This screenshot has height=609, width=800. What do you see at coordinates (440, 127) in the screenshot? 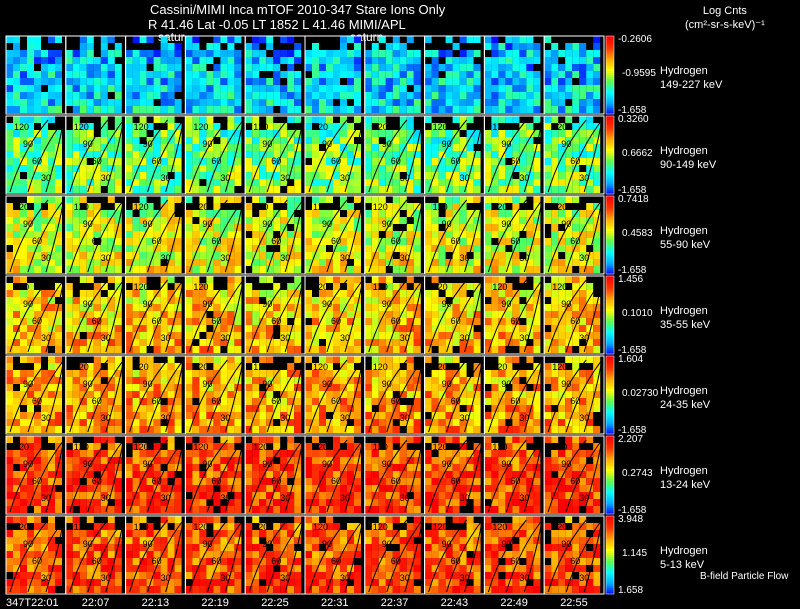
I see `contour-label: 120` at bounding box center [440, 127].